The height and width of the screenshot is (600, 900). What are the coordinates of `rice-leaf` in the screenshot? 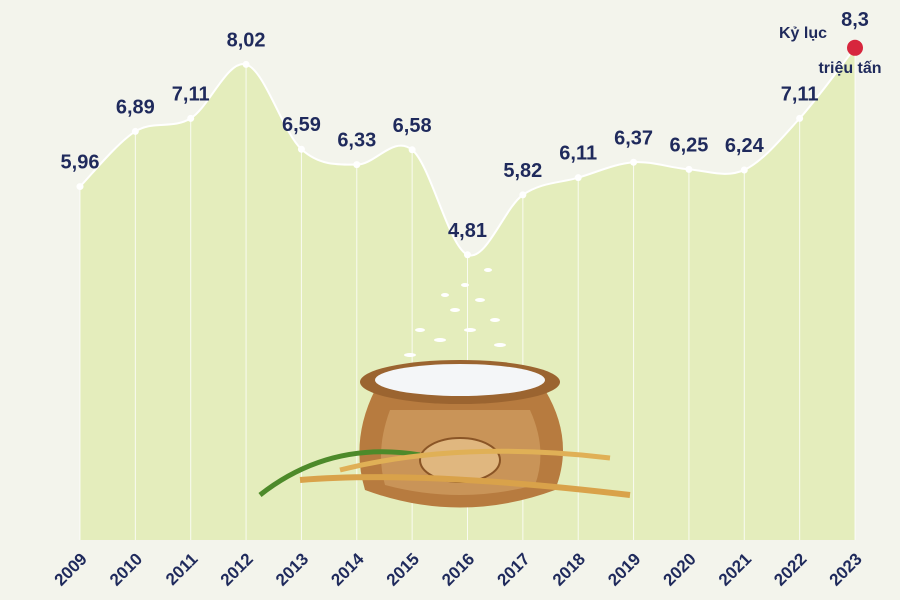 It's located at (339, 473).